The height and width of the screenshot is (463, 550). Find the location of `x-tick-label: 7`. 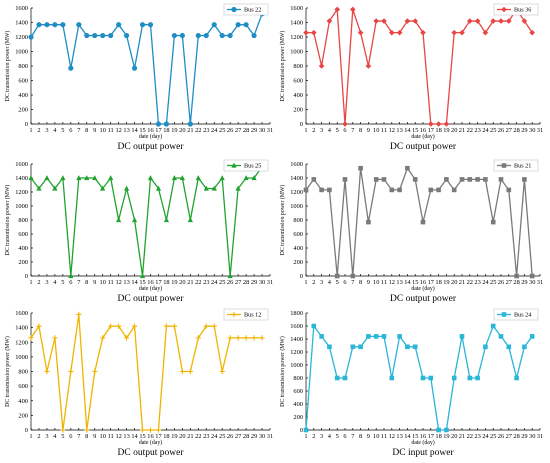

x-tick-label: 7 is located at coordinates (353, 130).